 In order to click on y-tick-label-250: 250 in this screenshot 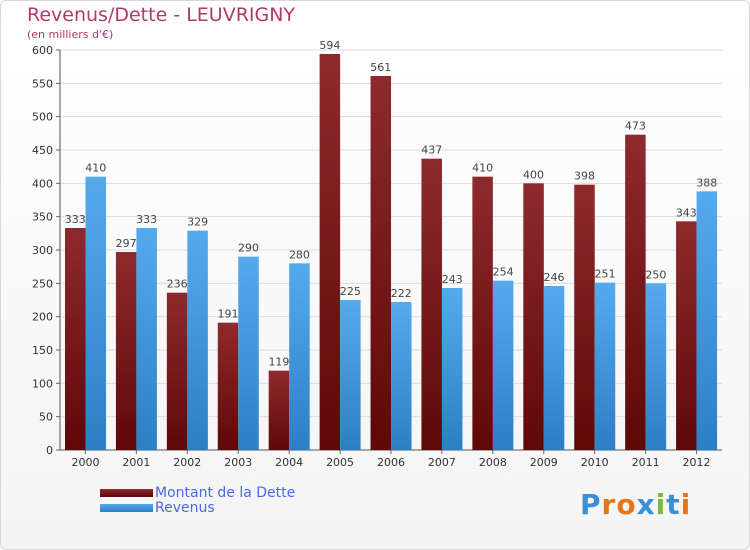, I will do `click(42, 283)`.